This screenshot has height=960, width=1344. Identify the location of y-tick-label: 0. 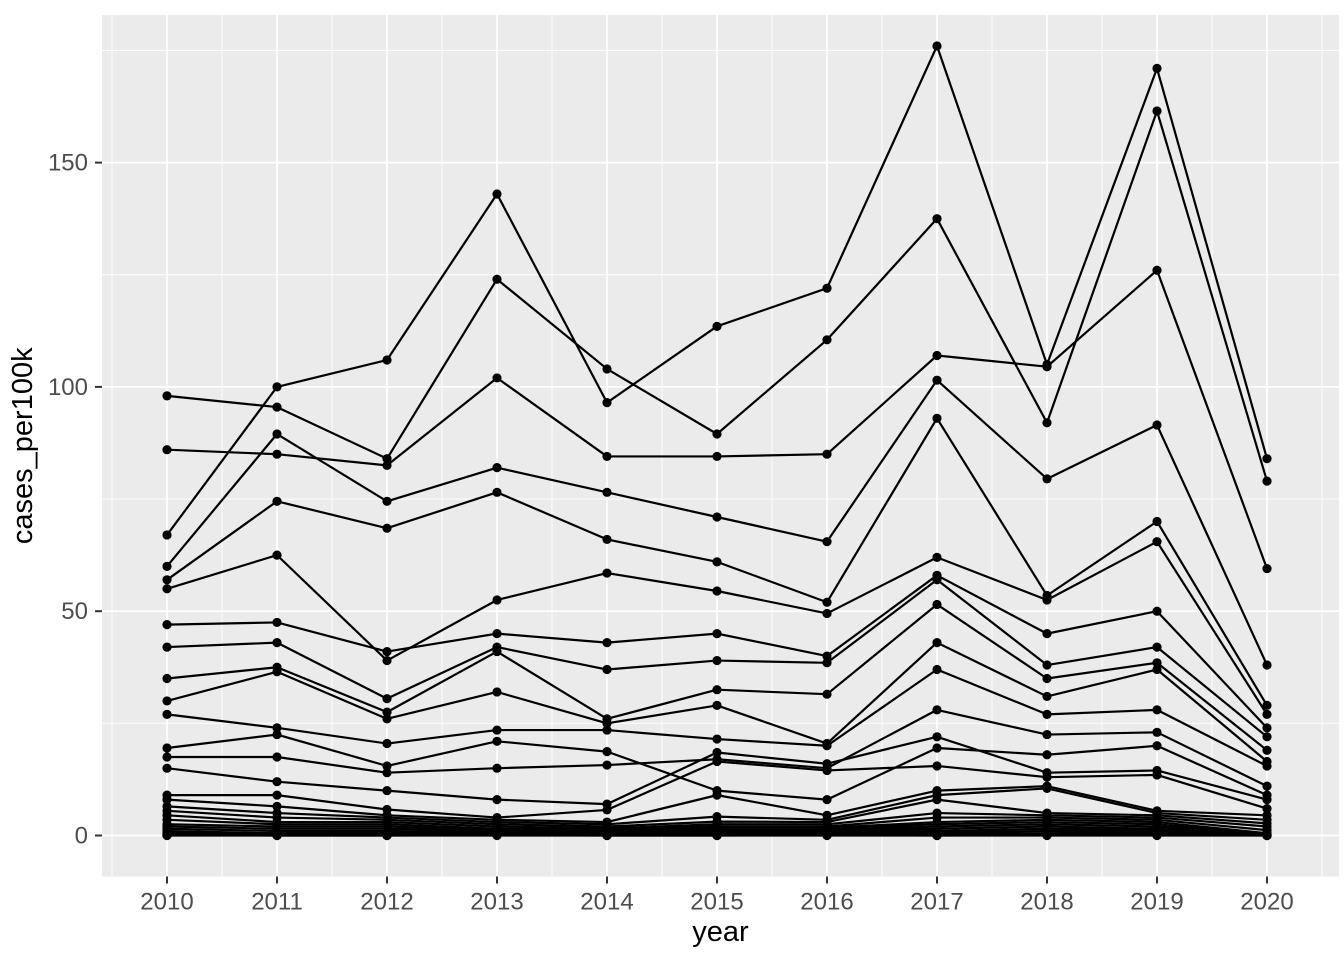
(81, 836).